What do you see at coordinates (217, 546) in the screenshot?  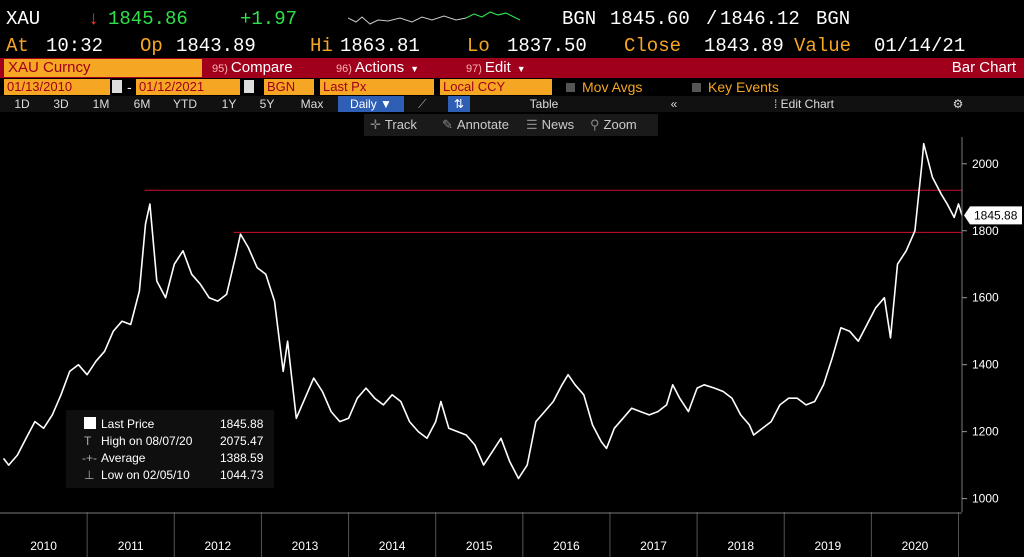 I see `x-tick-label: 2012` at bounding box center [217, 546].